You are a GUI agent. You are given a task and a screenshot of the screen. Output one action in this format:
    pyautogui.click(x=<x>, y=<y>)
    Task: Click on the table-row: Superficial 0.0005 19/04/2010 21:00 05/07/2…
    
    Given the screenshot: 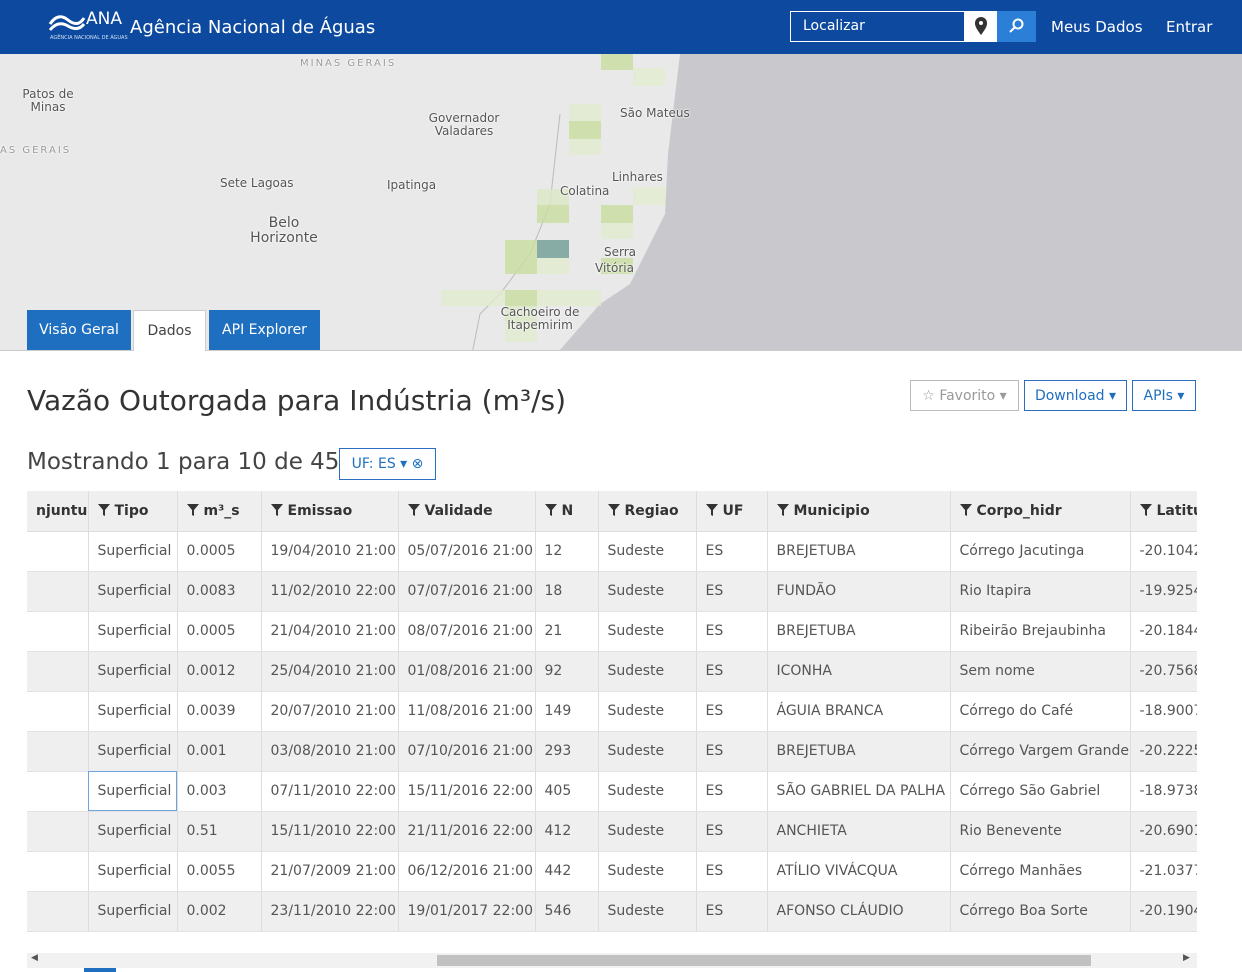 What is the action you would take?
    pyautogui.click(x=612, y=551)
    